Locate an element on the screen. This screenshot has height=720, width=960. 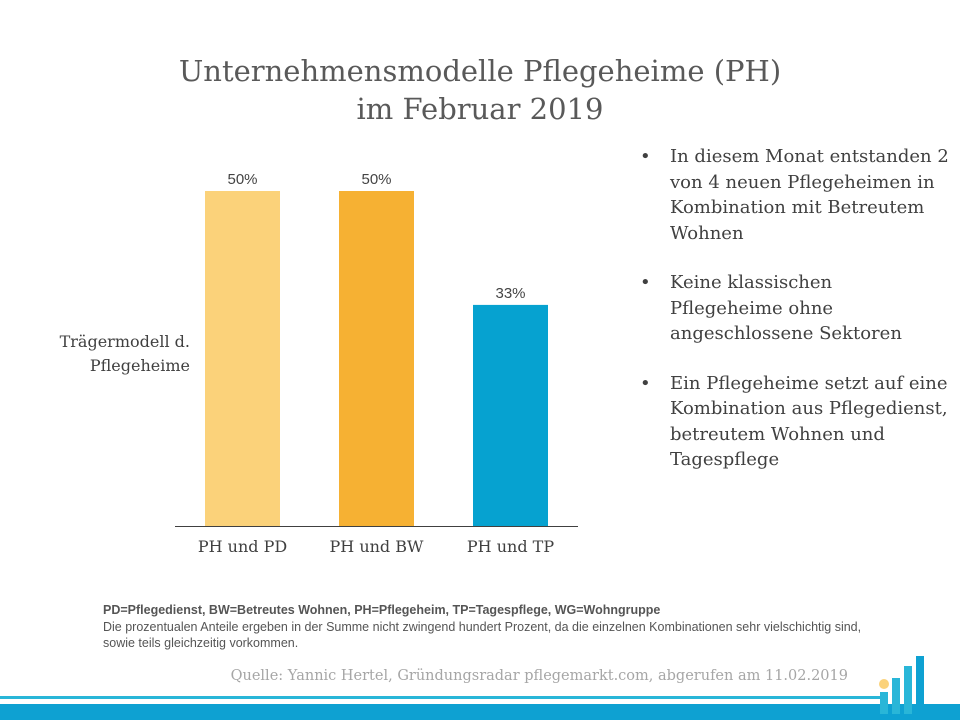
chart-title-line-1: Unternehmensmodelle Pflegeheime (PH) is located at coordinates (480, 71).